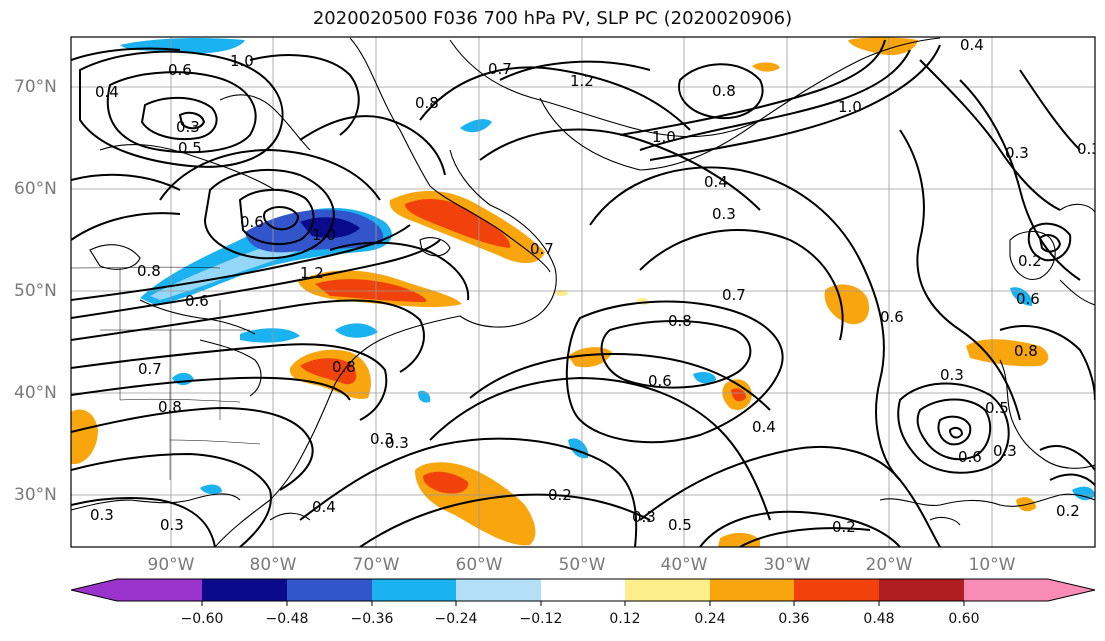 The width and height of the screenshot is (1105, 641). I want to click on lat-label: 40°N, so click(35, 393).